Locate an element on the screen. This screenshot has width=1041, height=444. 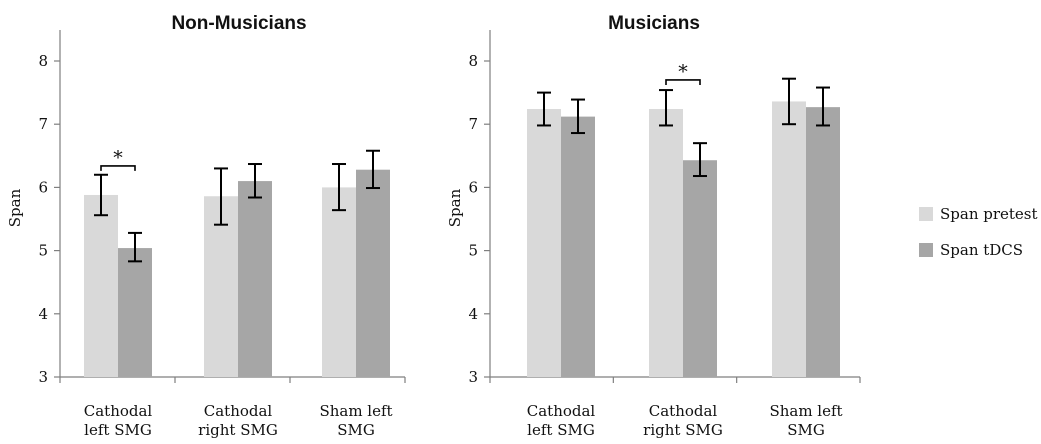
chart-title: Musicians is located at coordinates (654, 23).